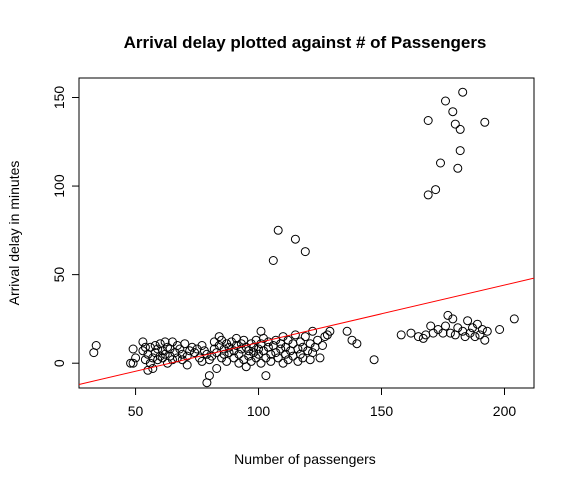 This screenshot has width=574, height=487. What do you see at coordinates (59, 186) in the screenshot?
I see `y-tick-label: 100` at bounding box center [59, 186].